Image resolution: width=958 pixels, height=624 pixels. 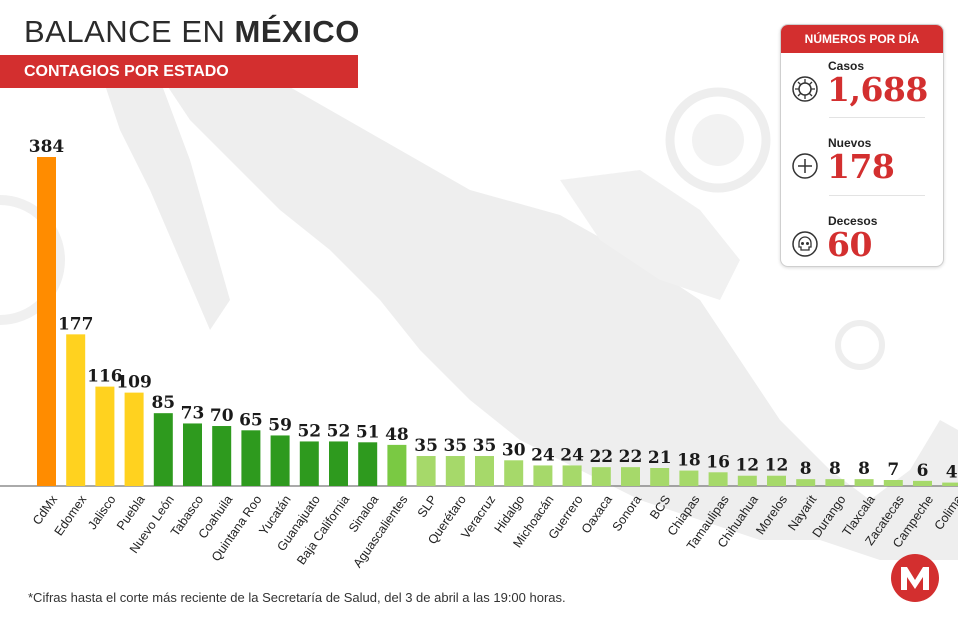 I want to click on category-label: BCS, so click(x=660, y=507).